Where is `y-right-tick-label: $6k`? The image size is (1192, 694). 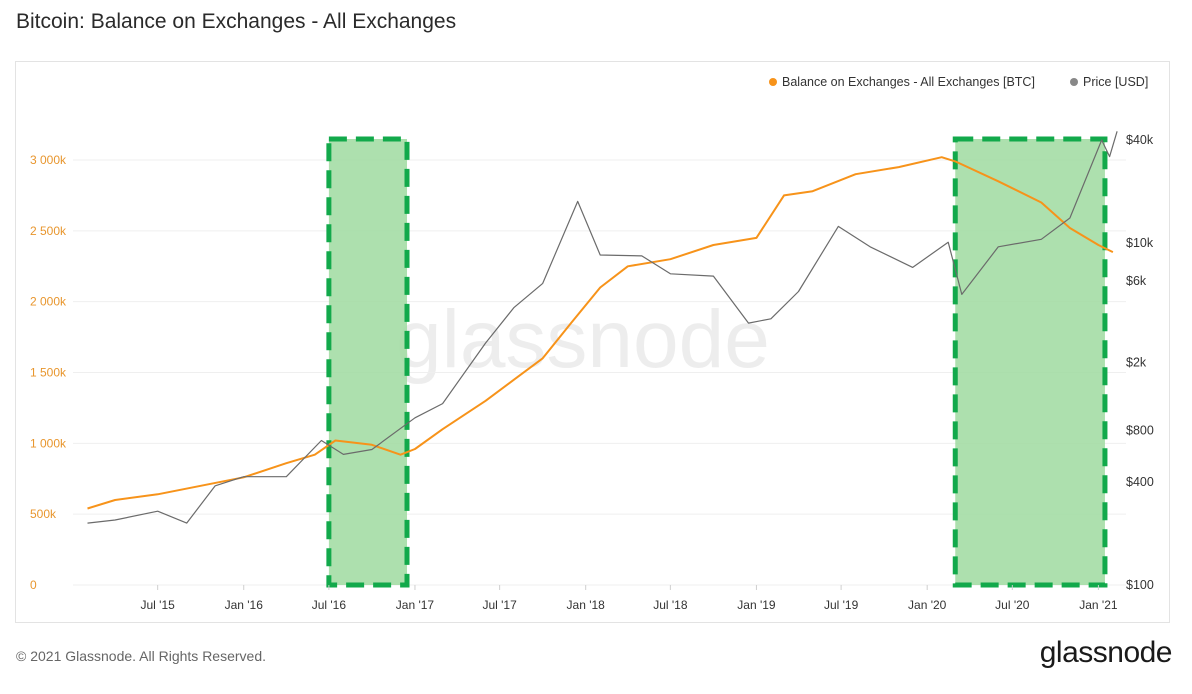 y-right-tick-label: $6k is located at coordinates (1136, 281).